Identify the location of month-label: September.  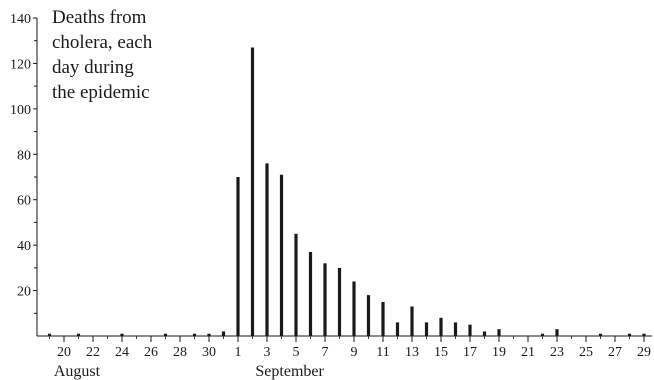
(289, 371).